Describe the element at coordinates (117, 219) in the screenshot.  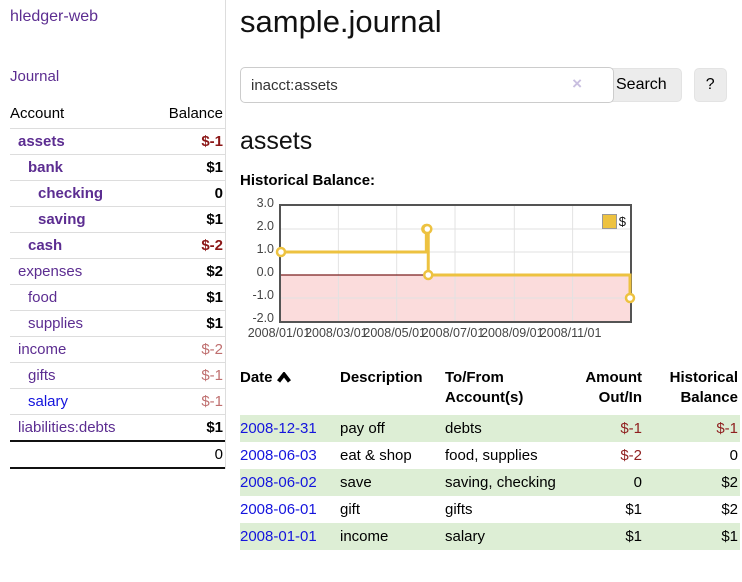
I see `account-row: saving $1` at that location.